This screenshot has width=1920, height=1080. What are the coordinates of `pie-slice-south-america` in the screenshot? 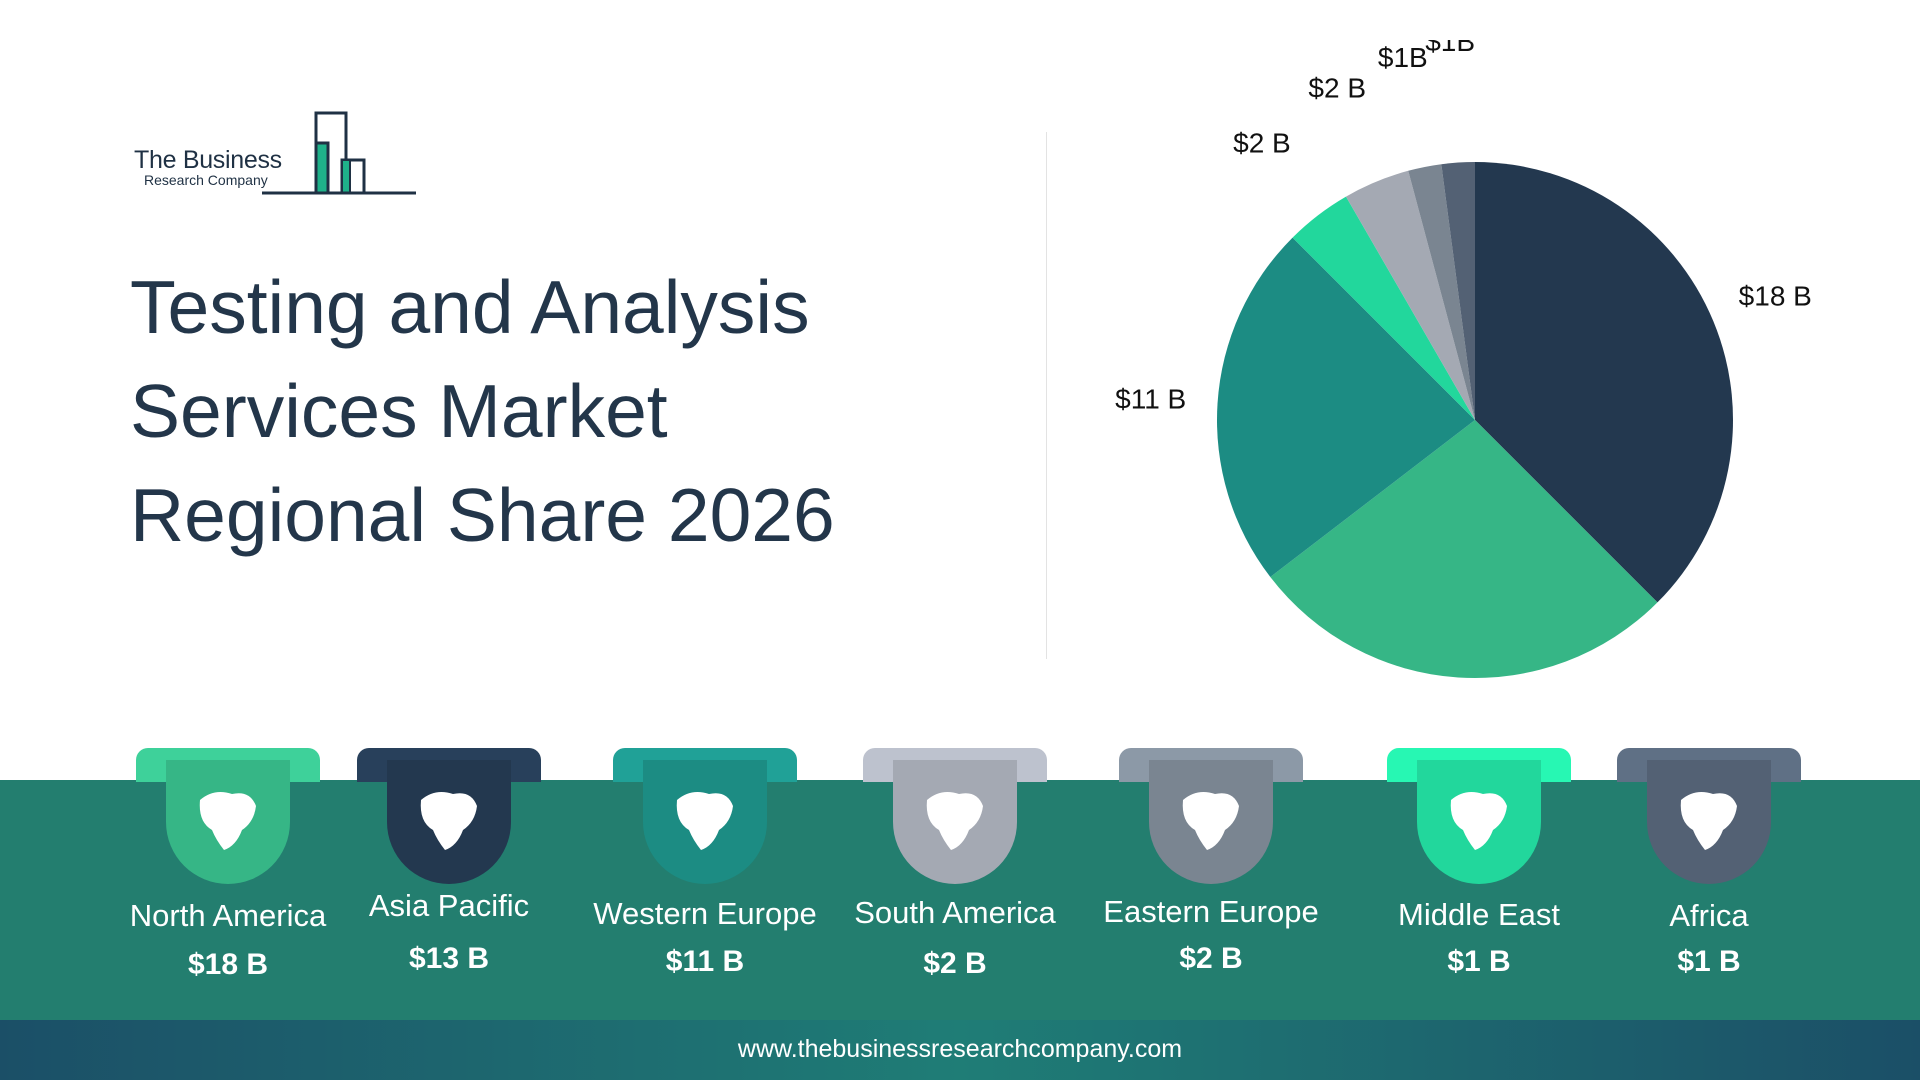 It's located at (1410, 295).